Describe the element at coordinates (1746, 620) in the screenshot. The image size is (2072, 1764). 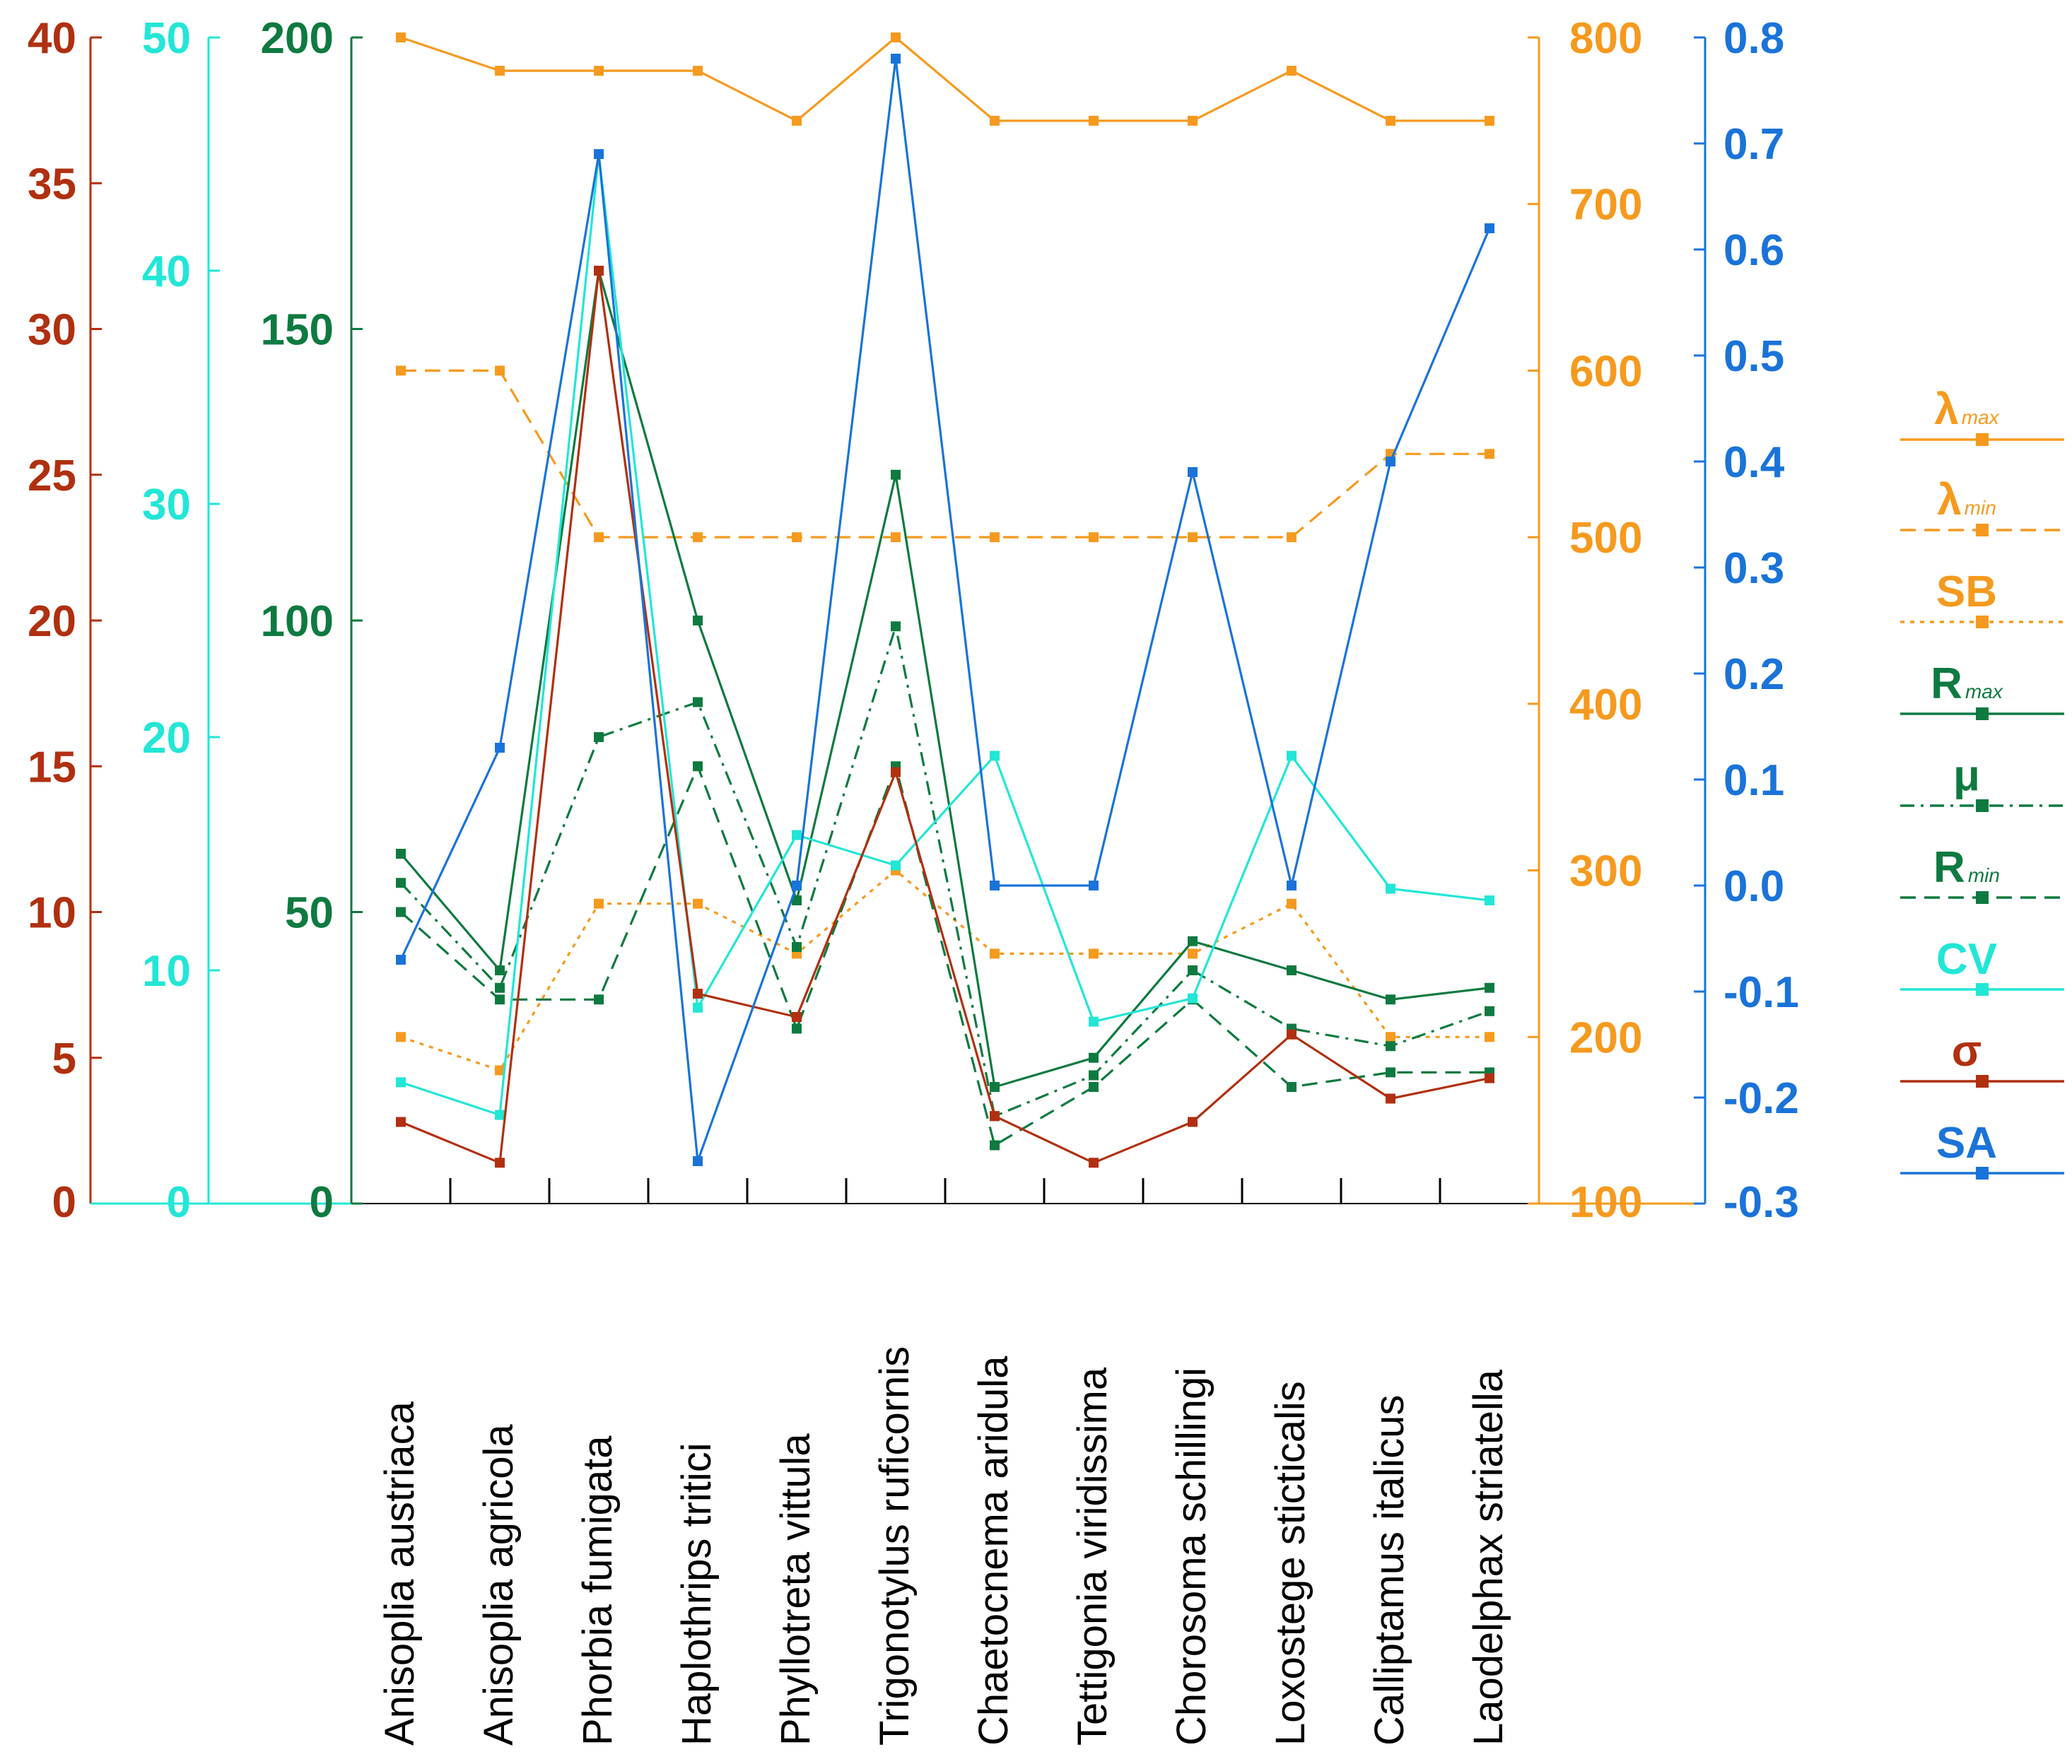
I see `y-axis-sa: -0.3 -0.2 -0.1 0.0 0.1 0.2 0.3 0.4 0.5 0.6 0.7 0.8` at that location.